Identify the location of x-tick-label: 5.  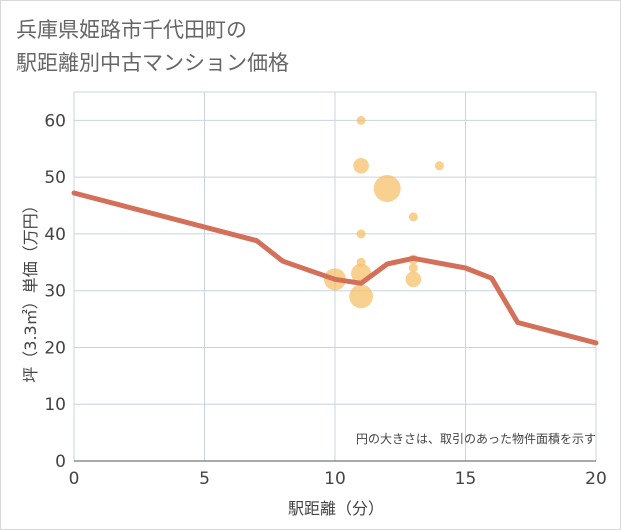
(204, 479).